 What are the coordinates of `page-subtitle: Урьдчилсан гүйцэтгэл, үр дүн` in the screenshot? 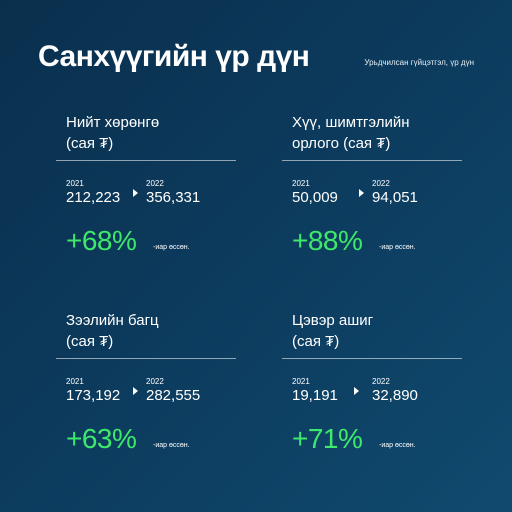 It's located at (419, 62).